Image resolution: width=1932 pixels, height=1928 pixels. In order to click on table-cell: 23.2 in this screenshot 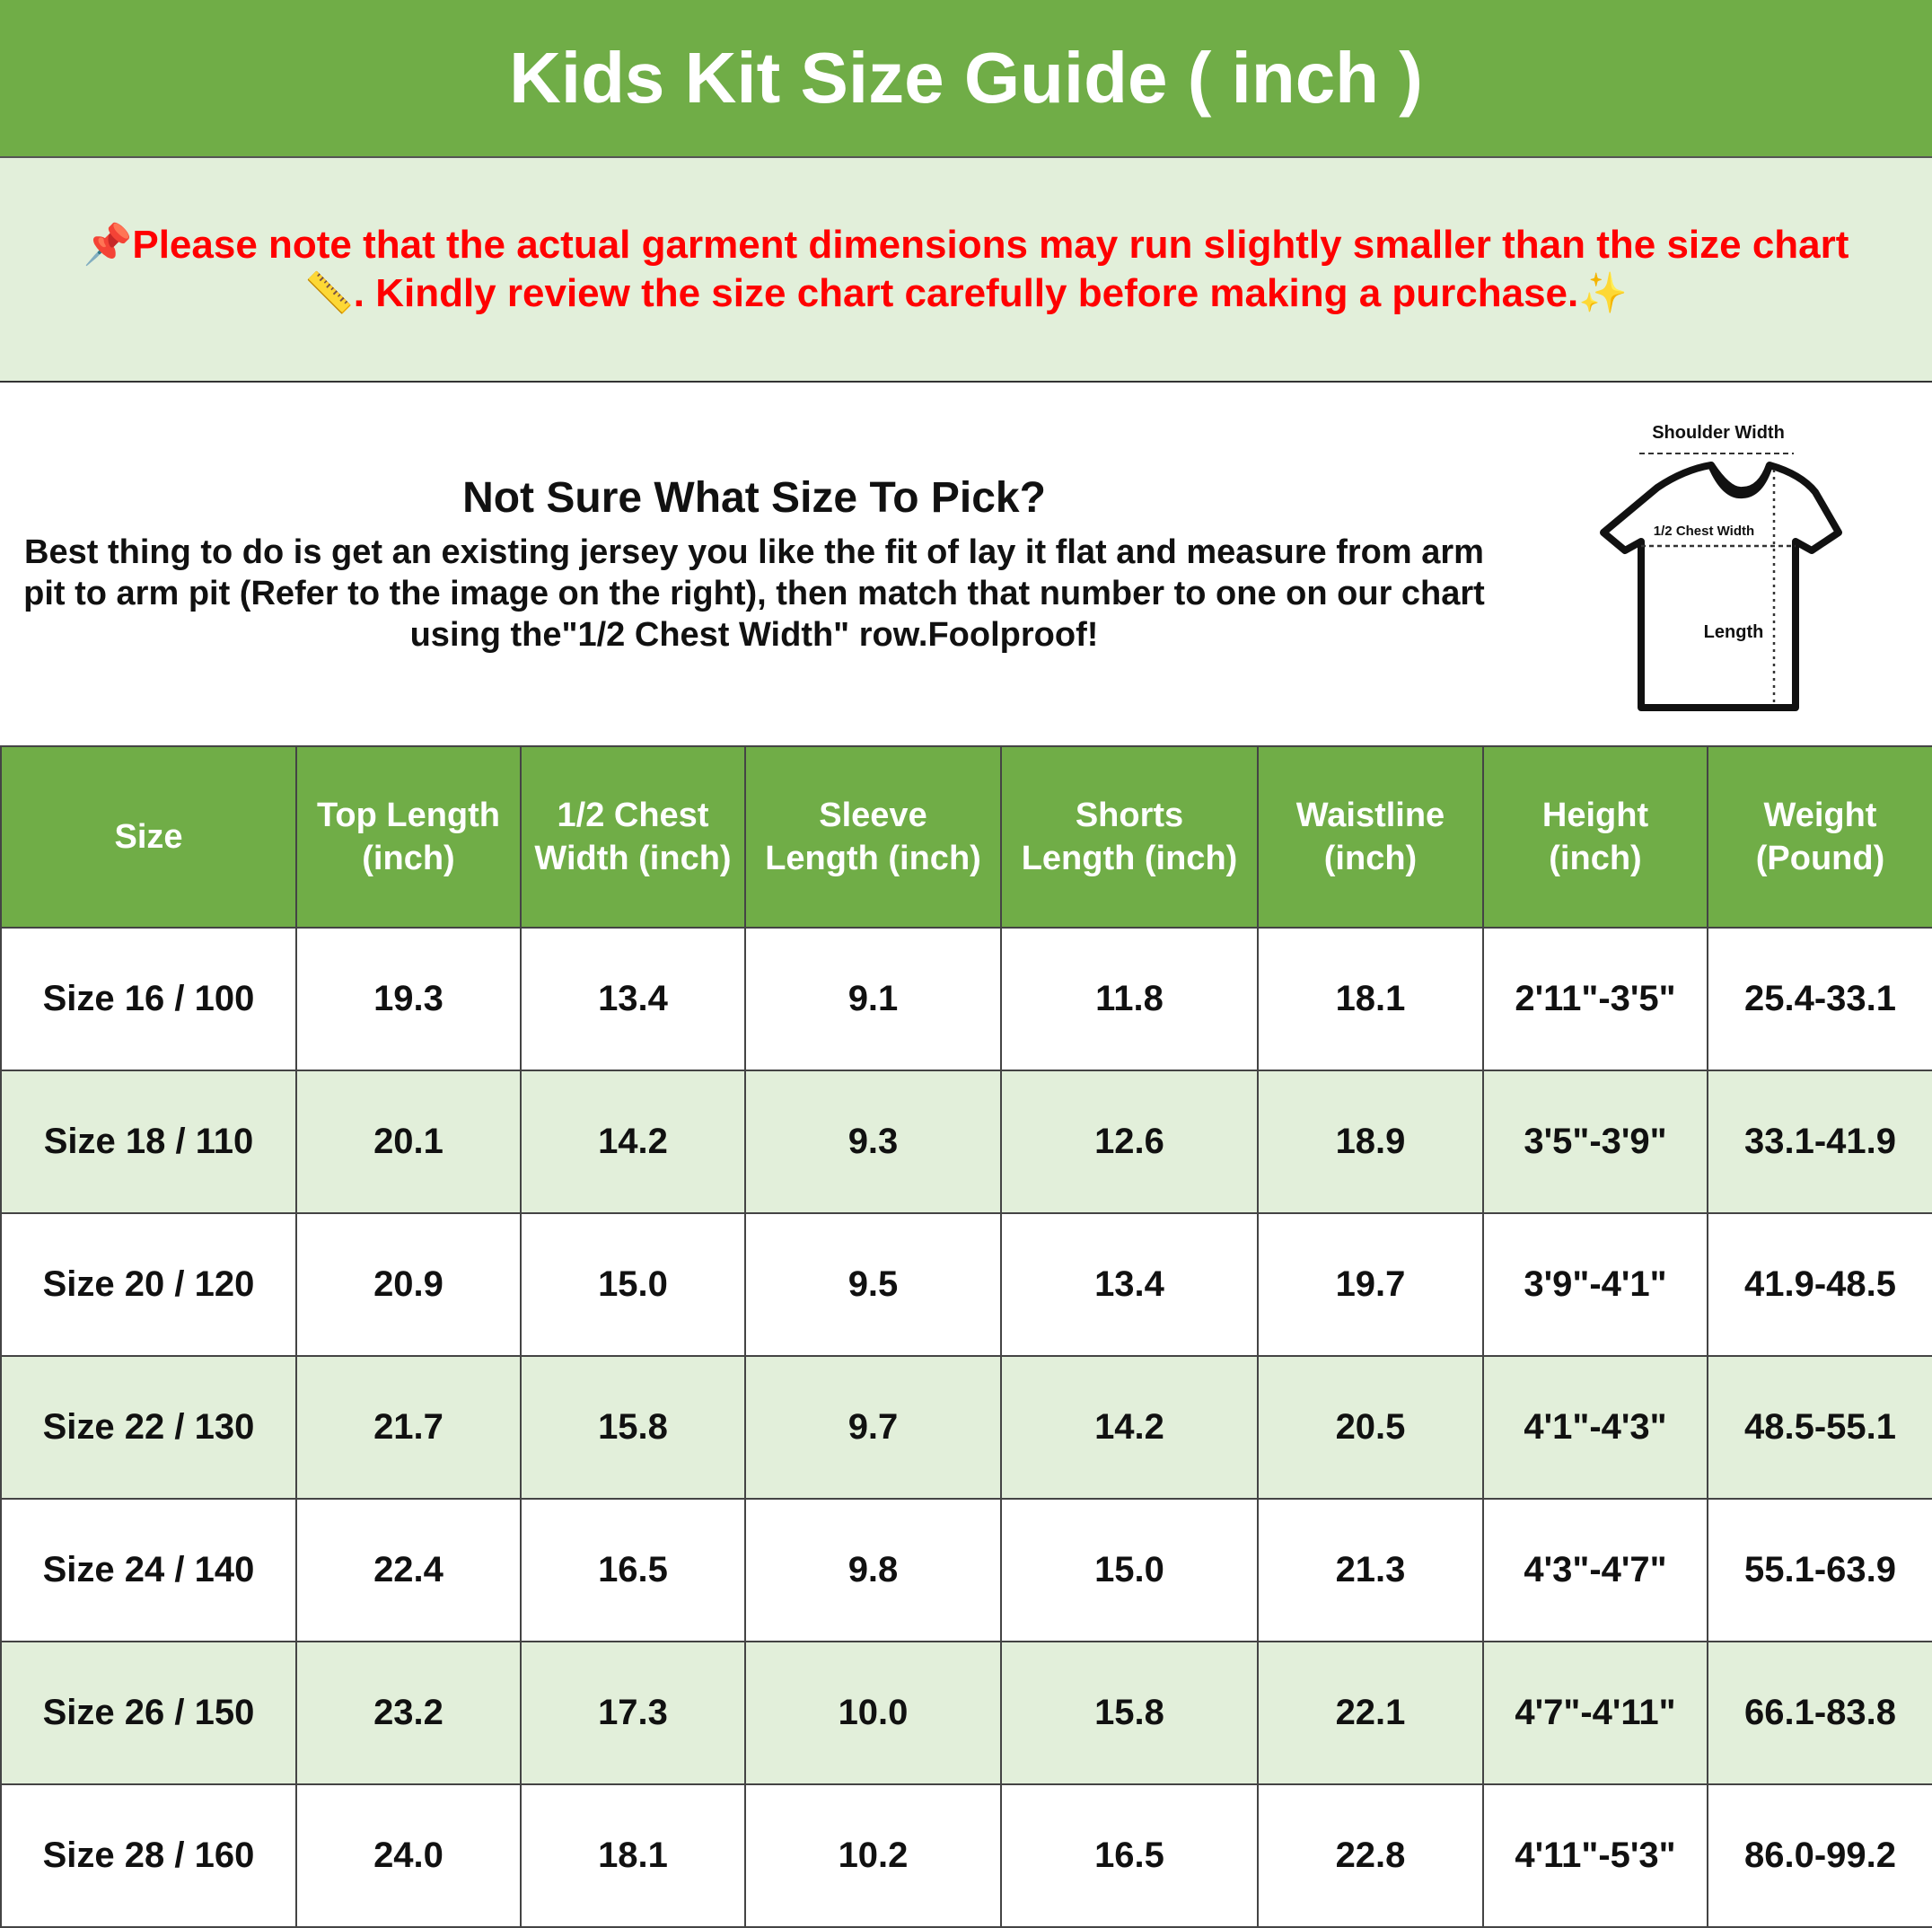, I will do `click(408, 1713)`.